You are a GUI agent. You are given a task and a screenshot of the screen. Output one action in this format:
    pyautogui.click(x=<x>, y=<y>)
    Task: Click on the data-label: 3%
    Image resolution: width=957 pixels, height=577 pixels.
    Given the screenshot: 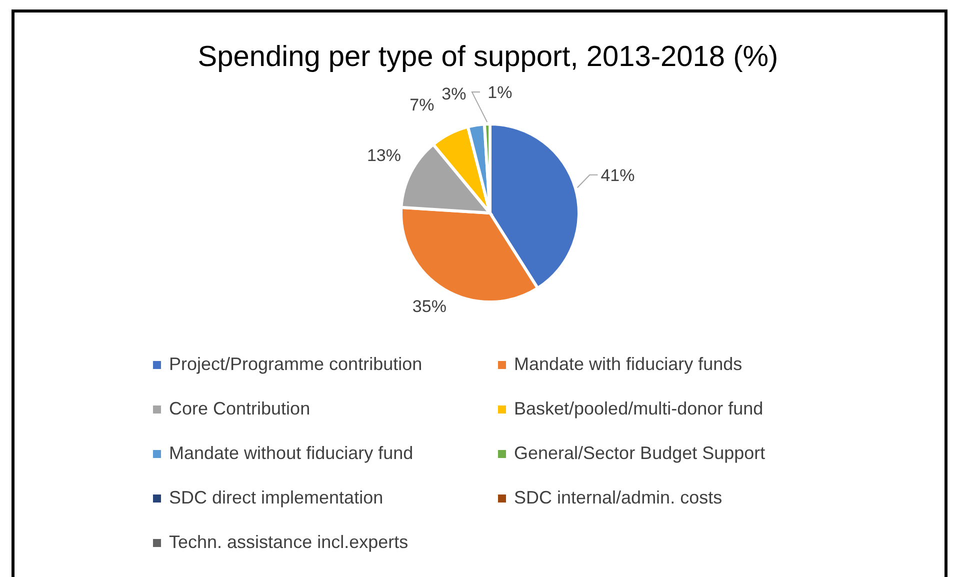 What is the action you would take?
    pyautogui.click(x=454, y=94)
    